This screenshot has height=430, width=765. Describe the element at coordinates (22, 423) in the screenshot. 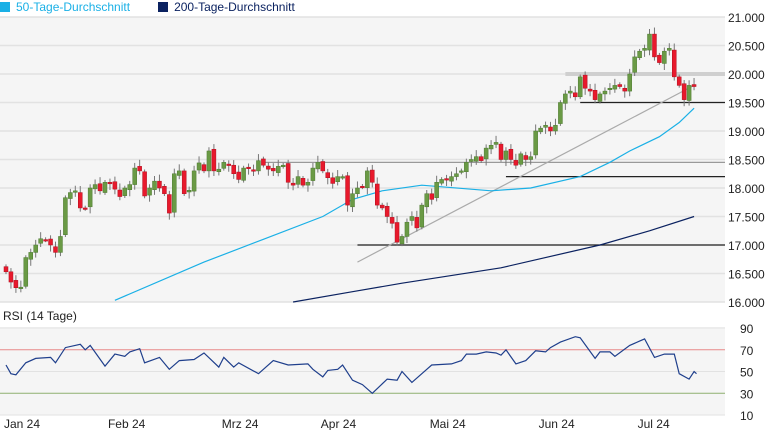

I see `x-tick-label: Jan 24` at that location.